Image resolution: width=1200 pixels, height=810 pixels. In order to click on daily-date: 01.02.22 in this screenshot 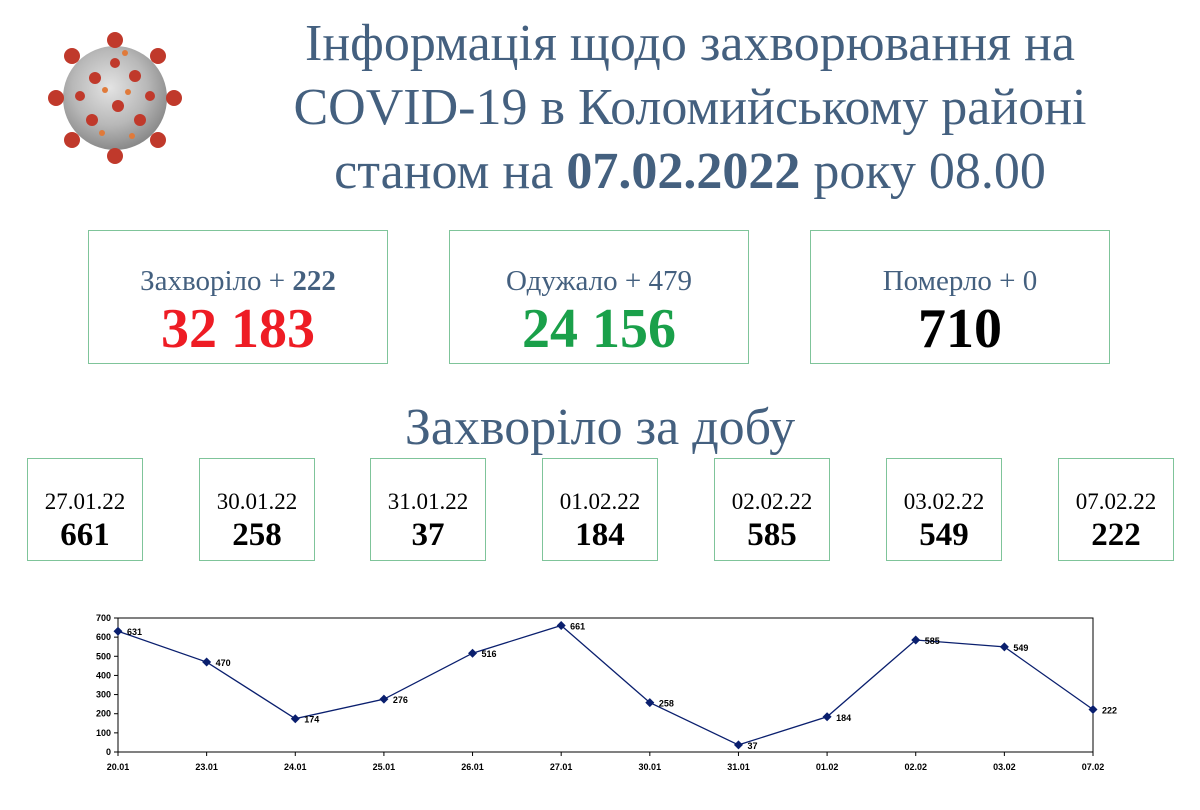, I will do `click(600, 501)`.